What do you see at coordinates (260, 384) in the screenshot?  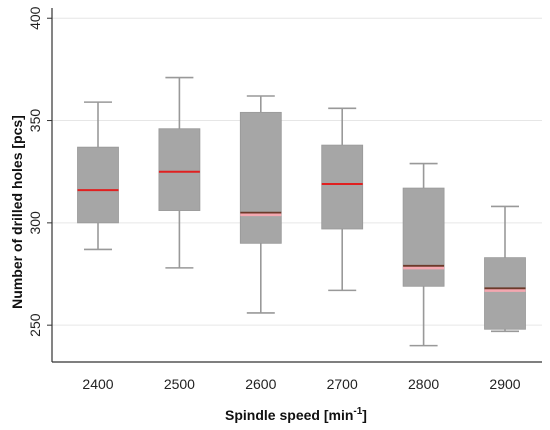 I see `x-tick-label: 2600` at bounding box center [260, 384].